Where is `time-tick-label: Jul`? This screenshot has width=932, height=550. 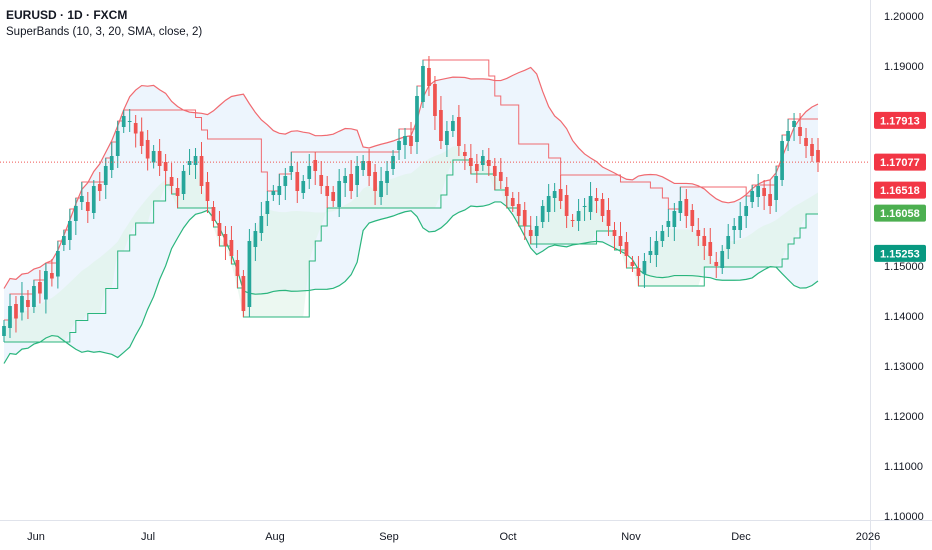 time-tick-label: Jul is located at coordinates (148, 537).